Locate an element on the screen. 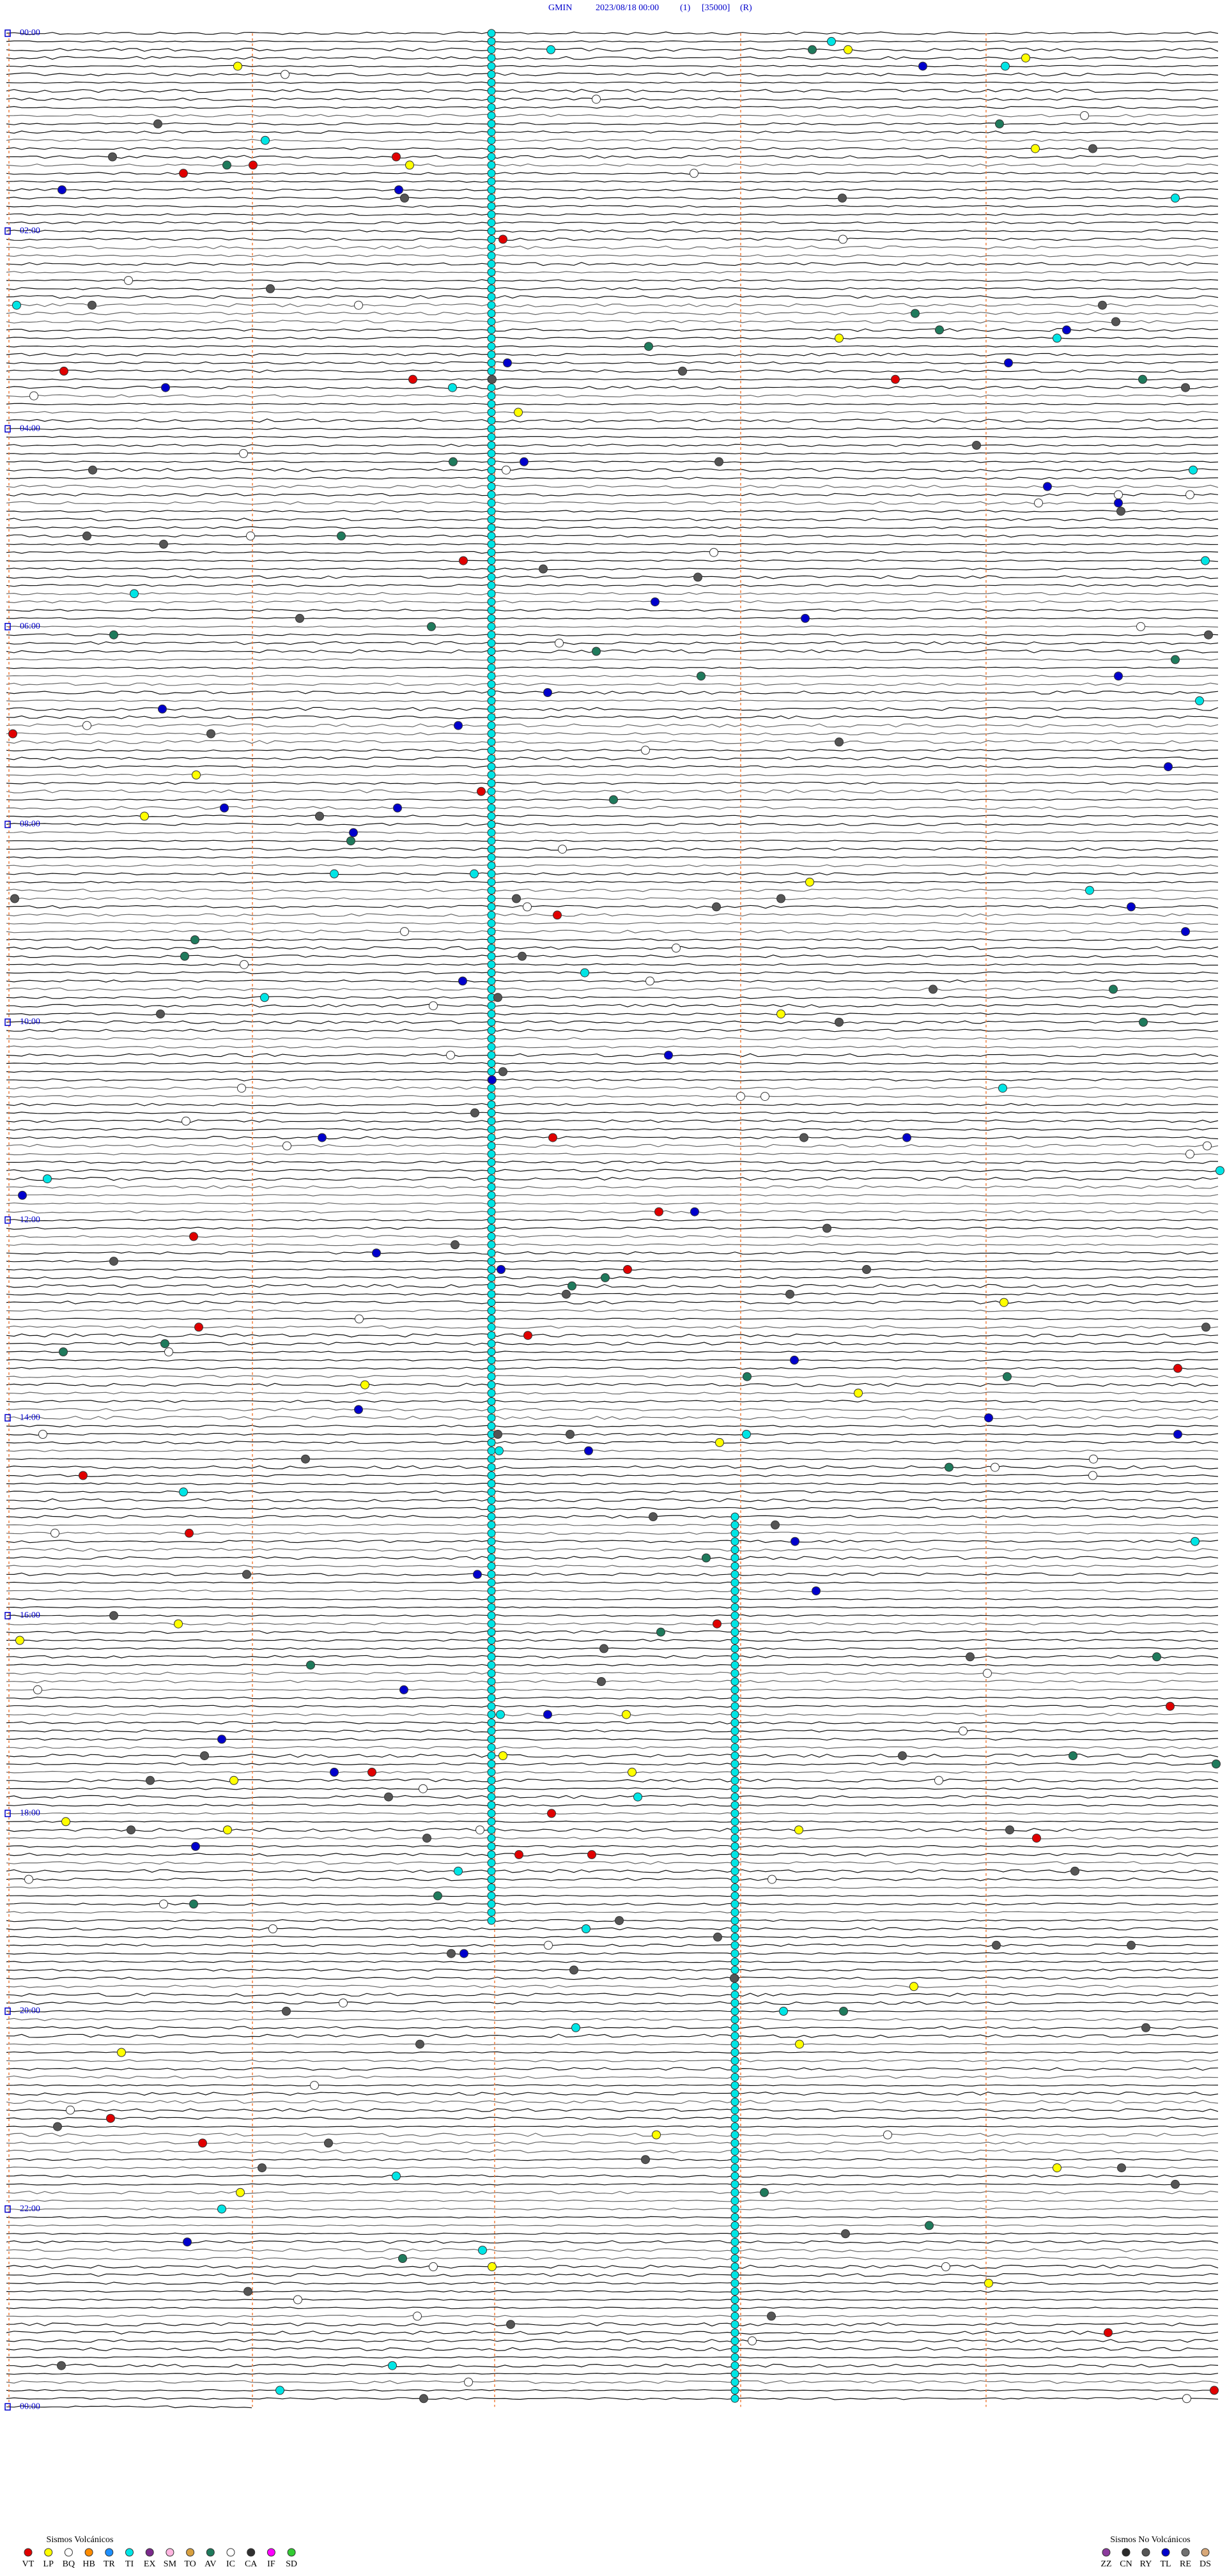 The height and width of the screenshot is (2576, 1227). station: GMIN is located at coordinates (560, 8).